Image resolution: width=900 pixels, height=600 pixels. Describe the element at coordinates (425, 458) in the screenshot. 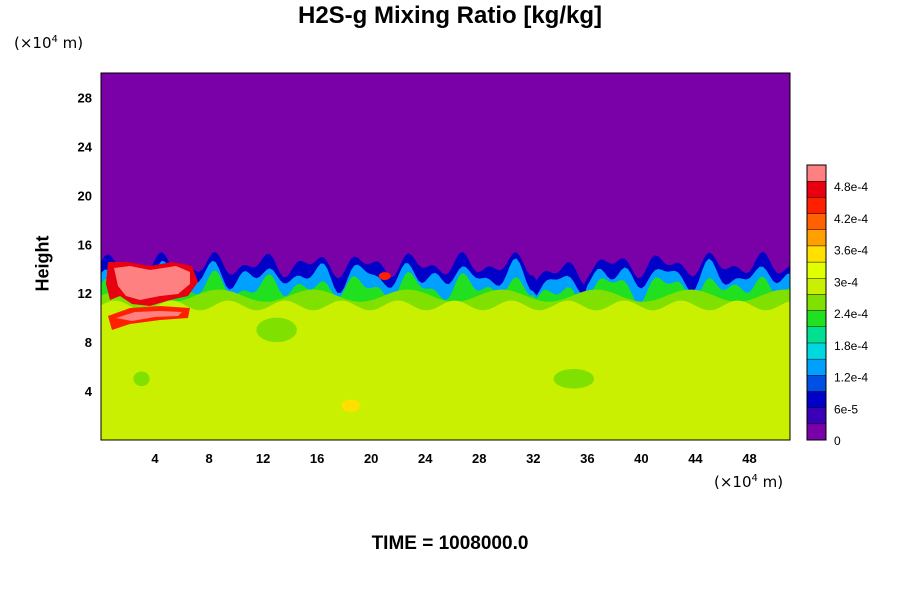

I see `x-tick-label: 24` at that location.